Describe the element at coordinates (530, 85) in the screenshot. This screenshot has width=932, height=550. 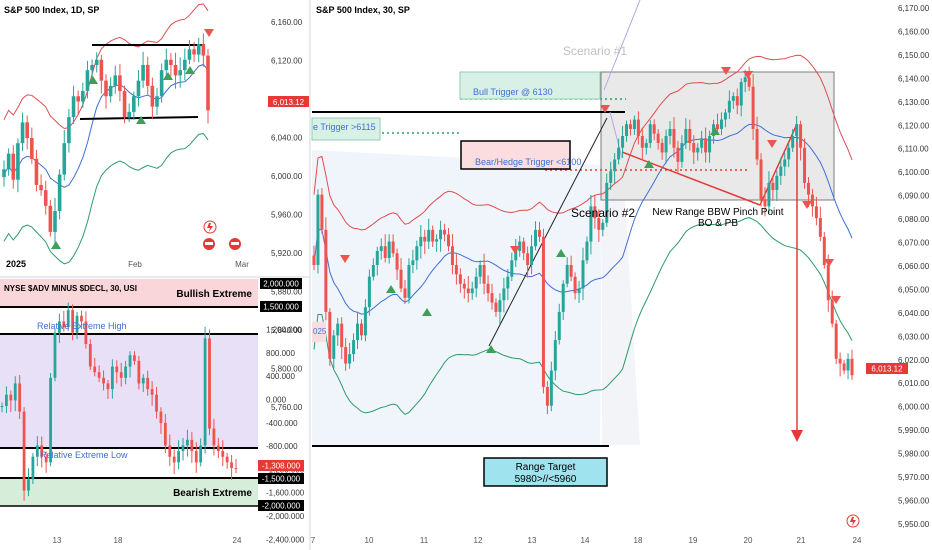
I see `bull-trigger-box` at that location.